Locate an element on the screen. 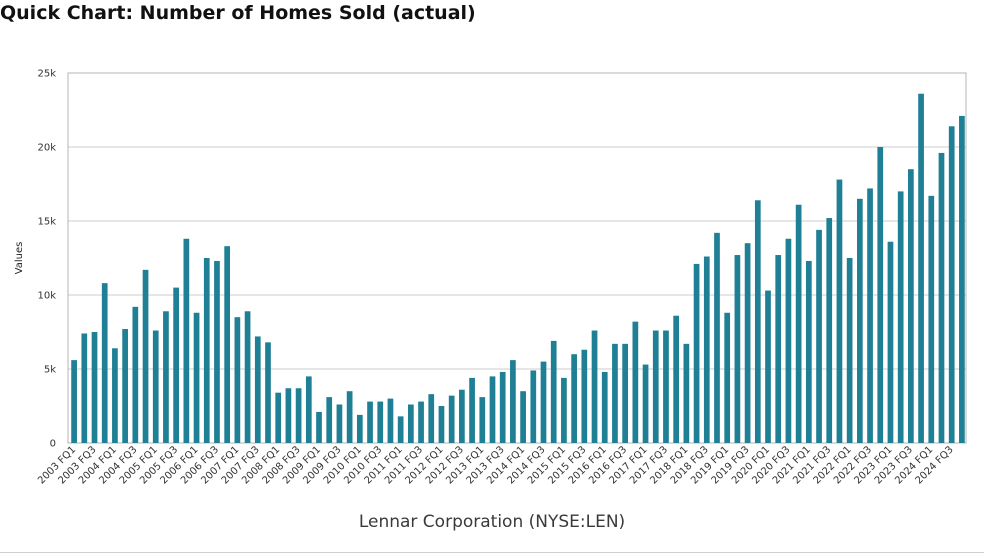 Image resolution: width=984 pixels, height=559 pixels. y-tick-label: 0 is located at coordinates (53, 444).